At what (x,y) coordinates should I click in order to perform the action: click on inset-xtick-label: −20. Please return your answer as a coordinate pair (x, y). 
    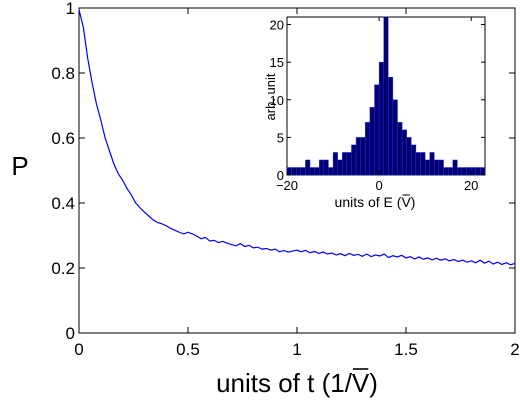
    Looking at the image, I should click on (287, 185).